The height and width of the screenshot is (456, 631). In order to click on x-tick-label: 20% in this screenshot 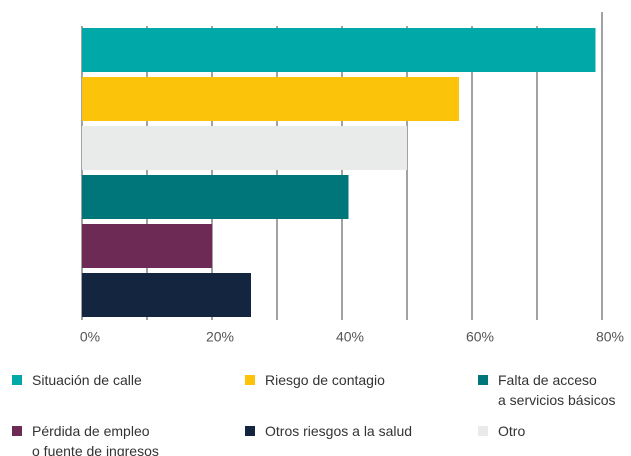, I will do `click(220, 337)`.